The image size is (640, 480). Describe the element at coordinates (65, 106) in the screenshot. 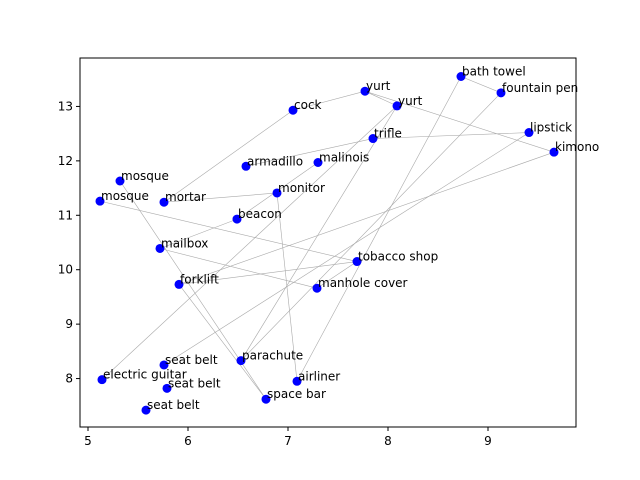

I see `y-tick-label: 13` at that location.